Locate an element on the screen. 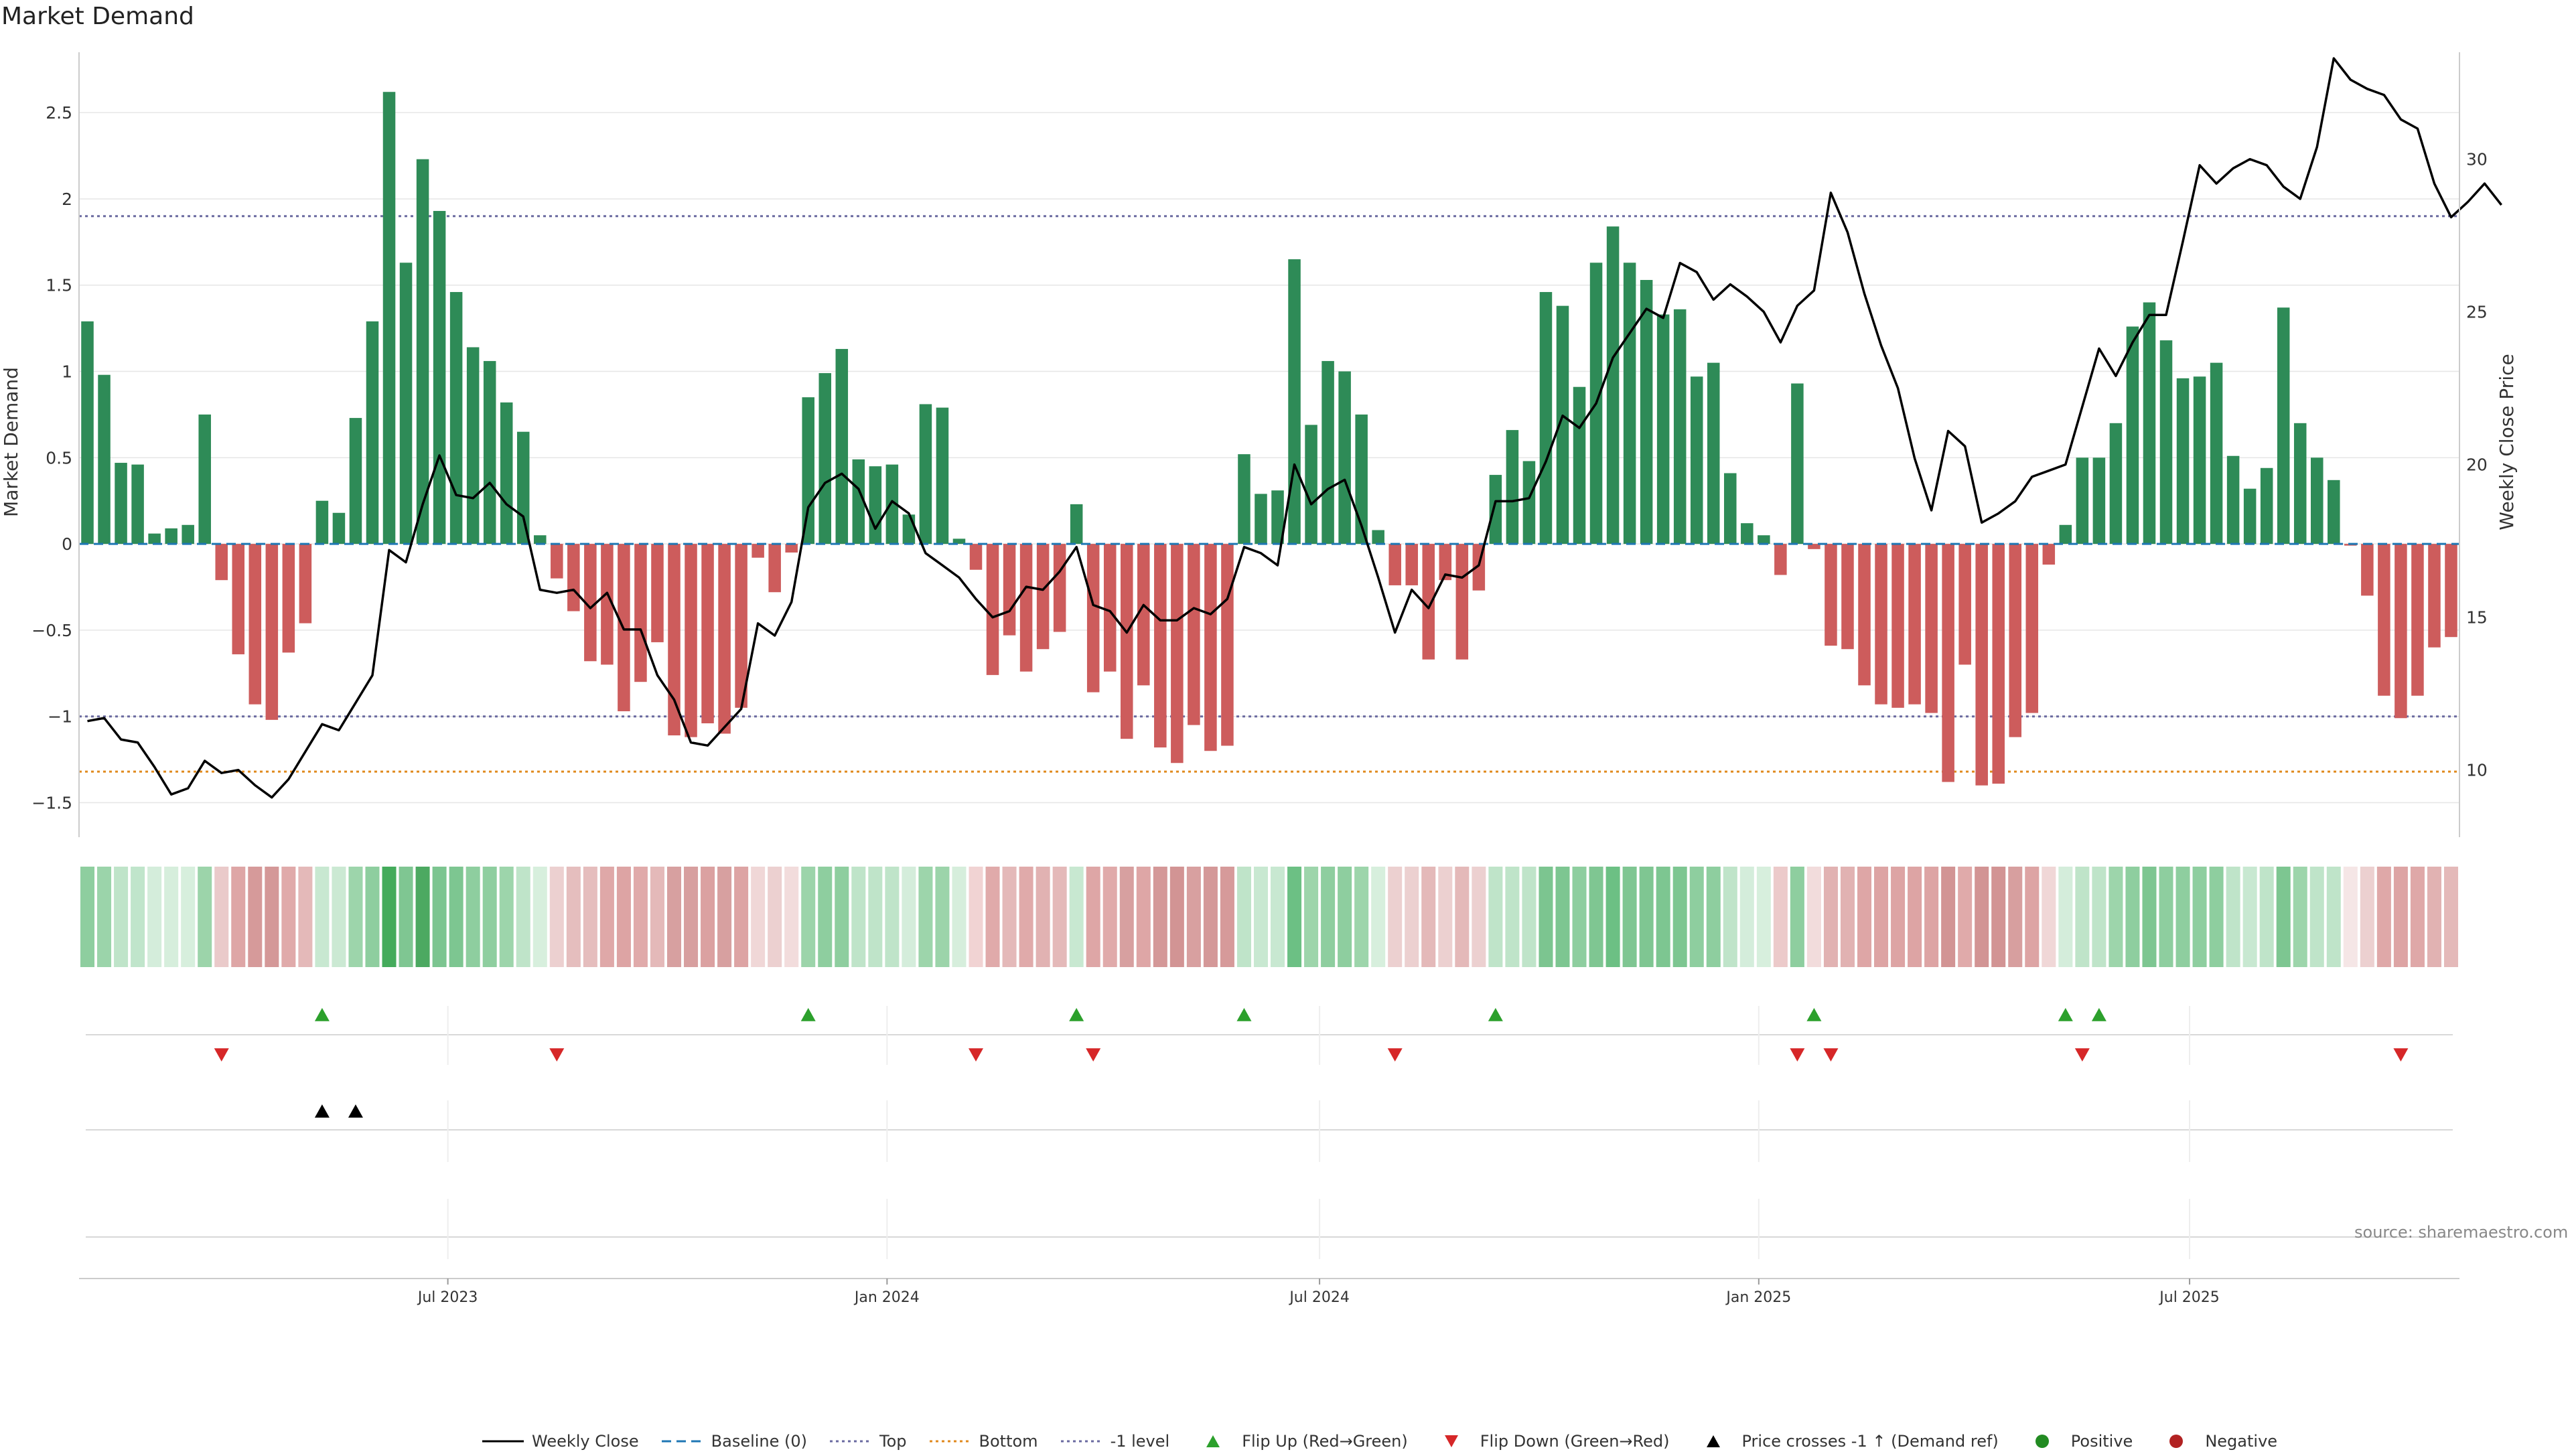  y-tick-label: −1 is located at coordinates (60, 717).